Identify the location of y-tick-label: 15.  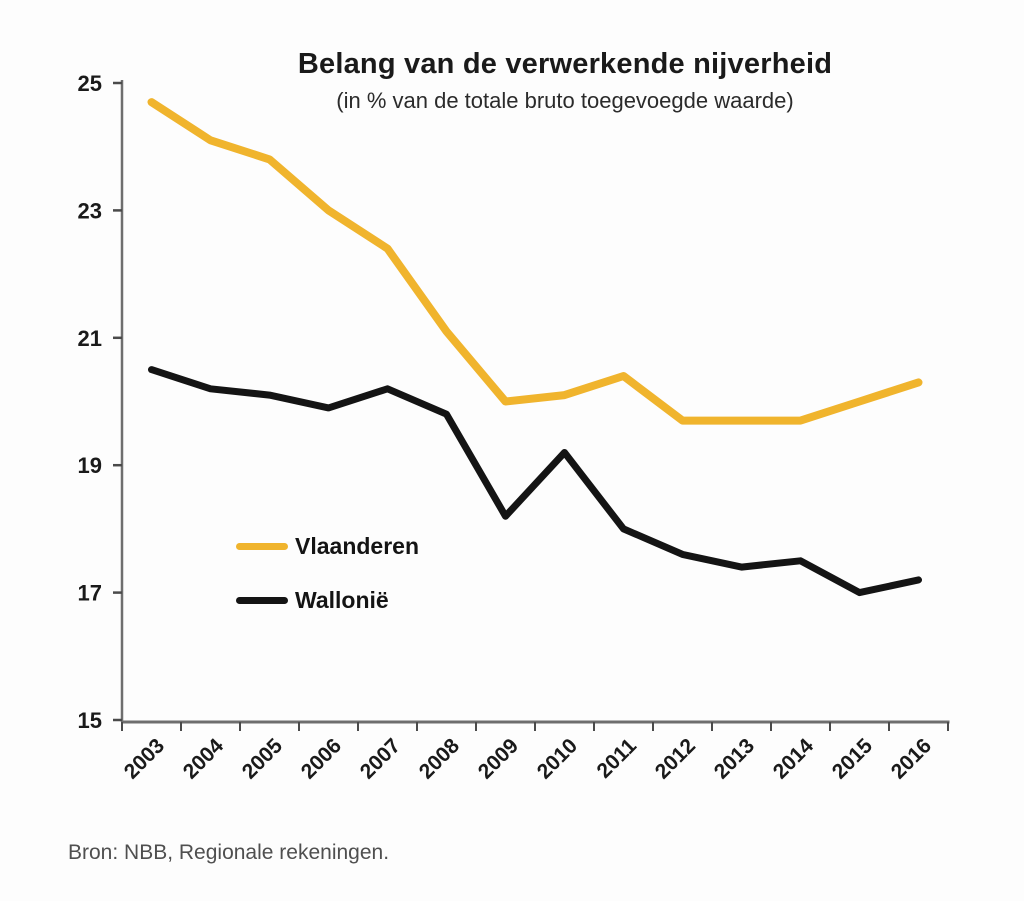
(90, 720).